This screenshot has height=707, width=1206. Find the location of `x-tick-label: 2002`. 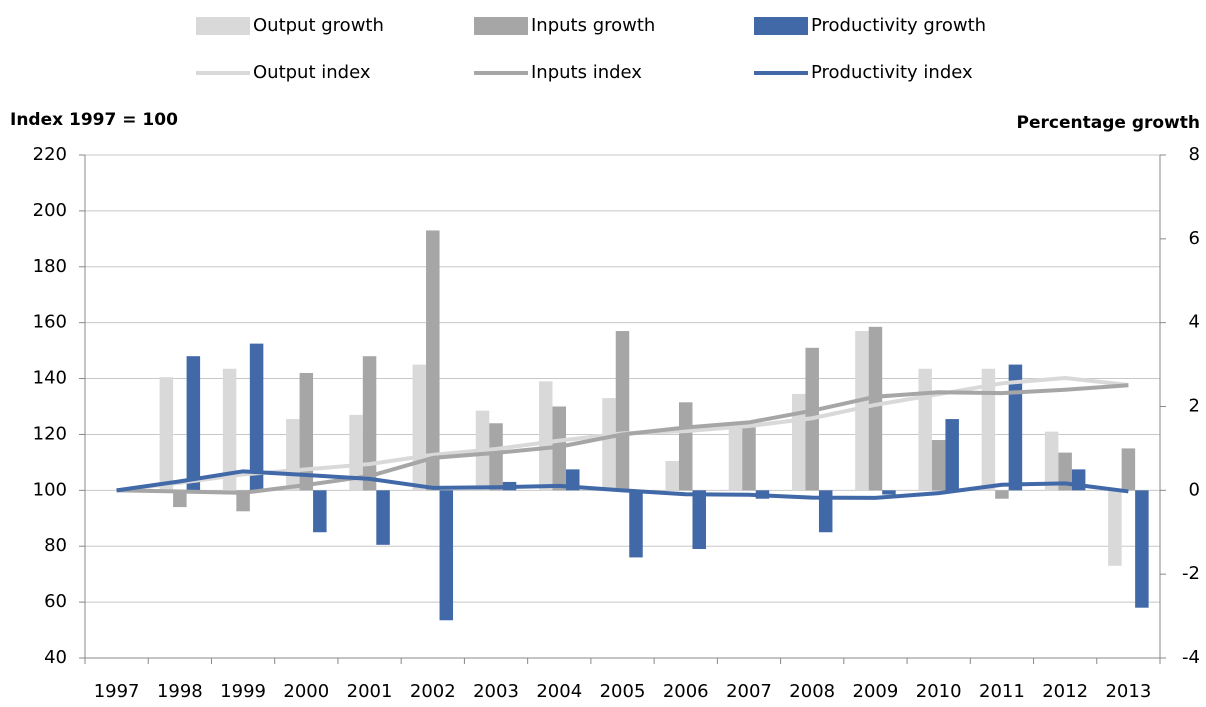

x-tick-label: 2002 is located at coordinates (433, 691).